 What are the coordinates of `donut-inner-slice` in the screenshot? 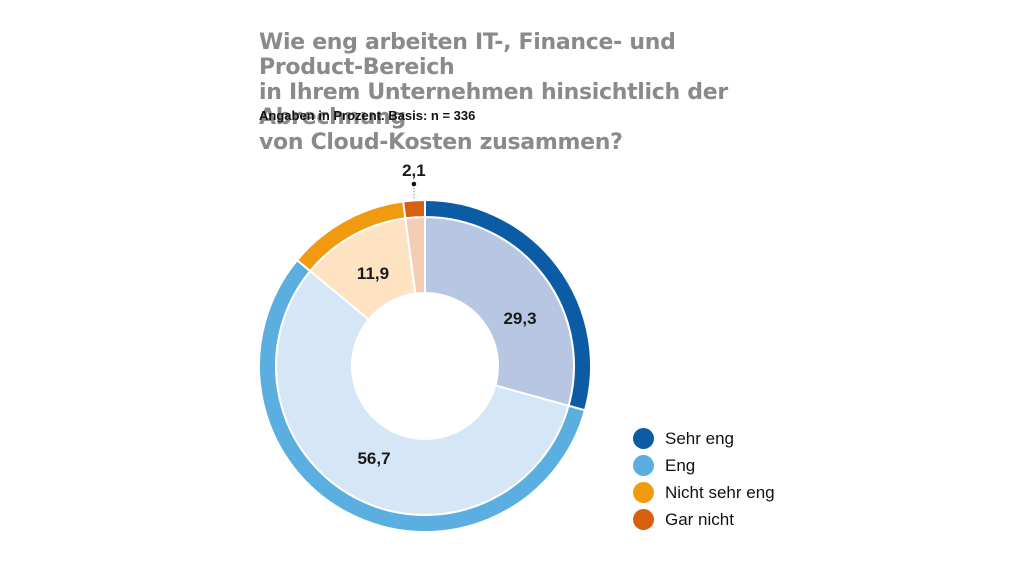 It's located at (499, 311).